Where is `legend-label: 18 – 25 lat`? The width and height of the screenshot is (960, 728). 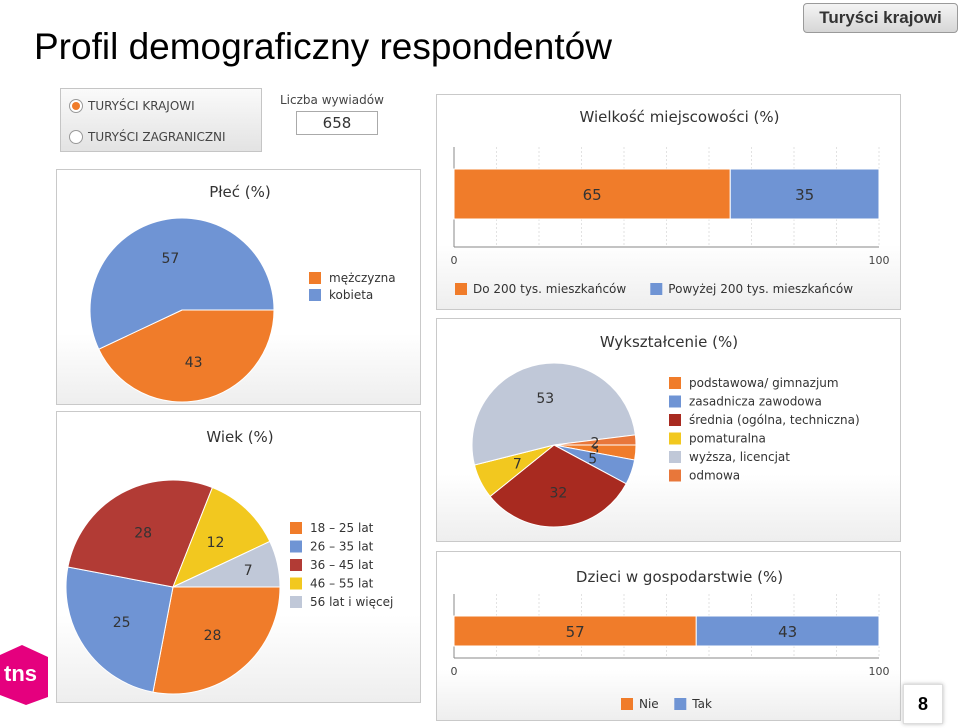
legend-label: 18 – 25 lat is located at coordinates (342, 528).